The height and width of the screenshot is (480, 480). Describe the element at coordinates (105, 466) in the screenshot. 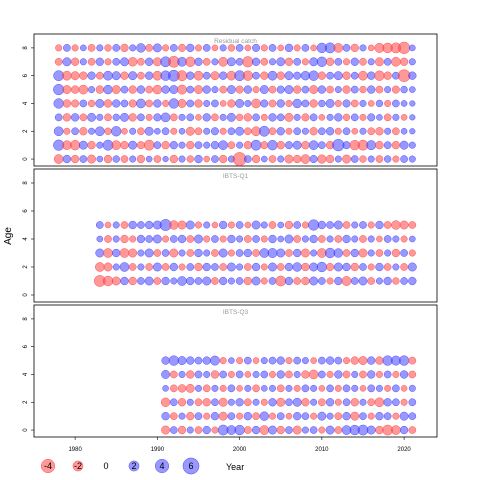

I see `legend-label: 0` at that location.